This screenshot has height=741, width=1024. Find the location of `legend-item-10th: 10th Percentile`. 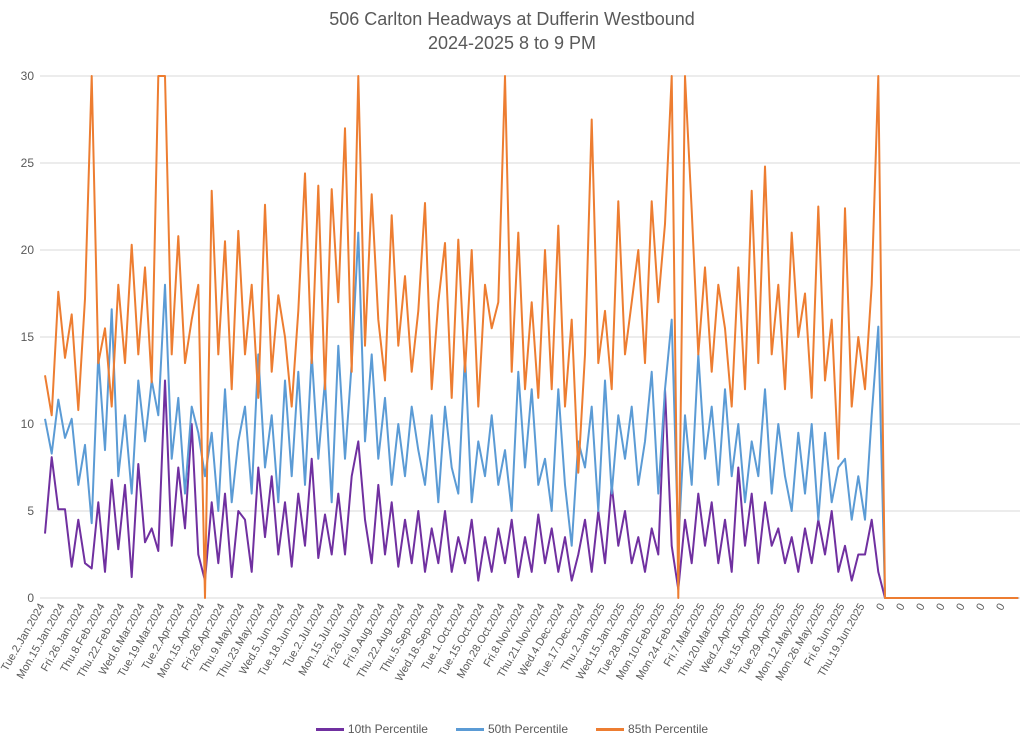

legend-item-10th: 10th Percentile is located at coordinates (371, 729).